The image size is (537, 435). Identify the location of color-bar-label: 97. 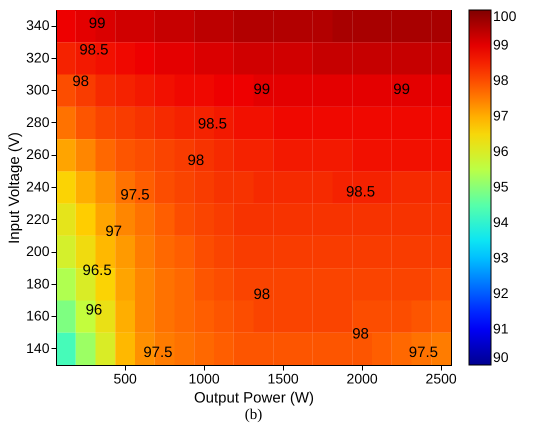
(501, 116).